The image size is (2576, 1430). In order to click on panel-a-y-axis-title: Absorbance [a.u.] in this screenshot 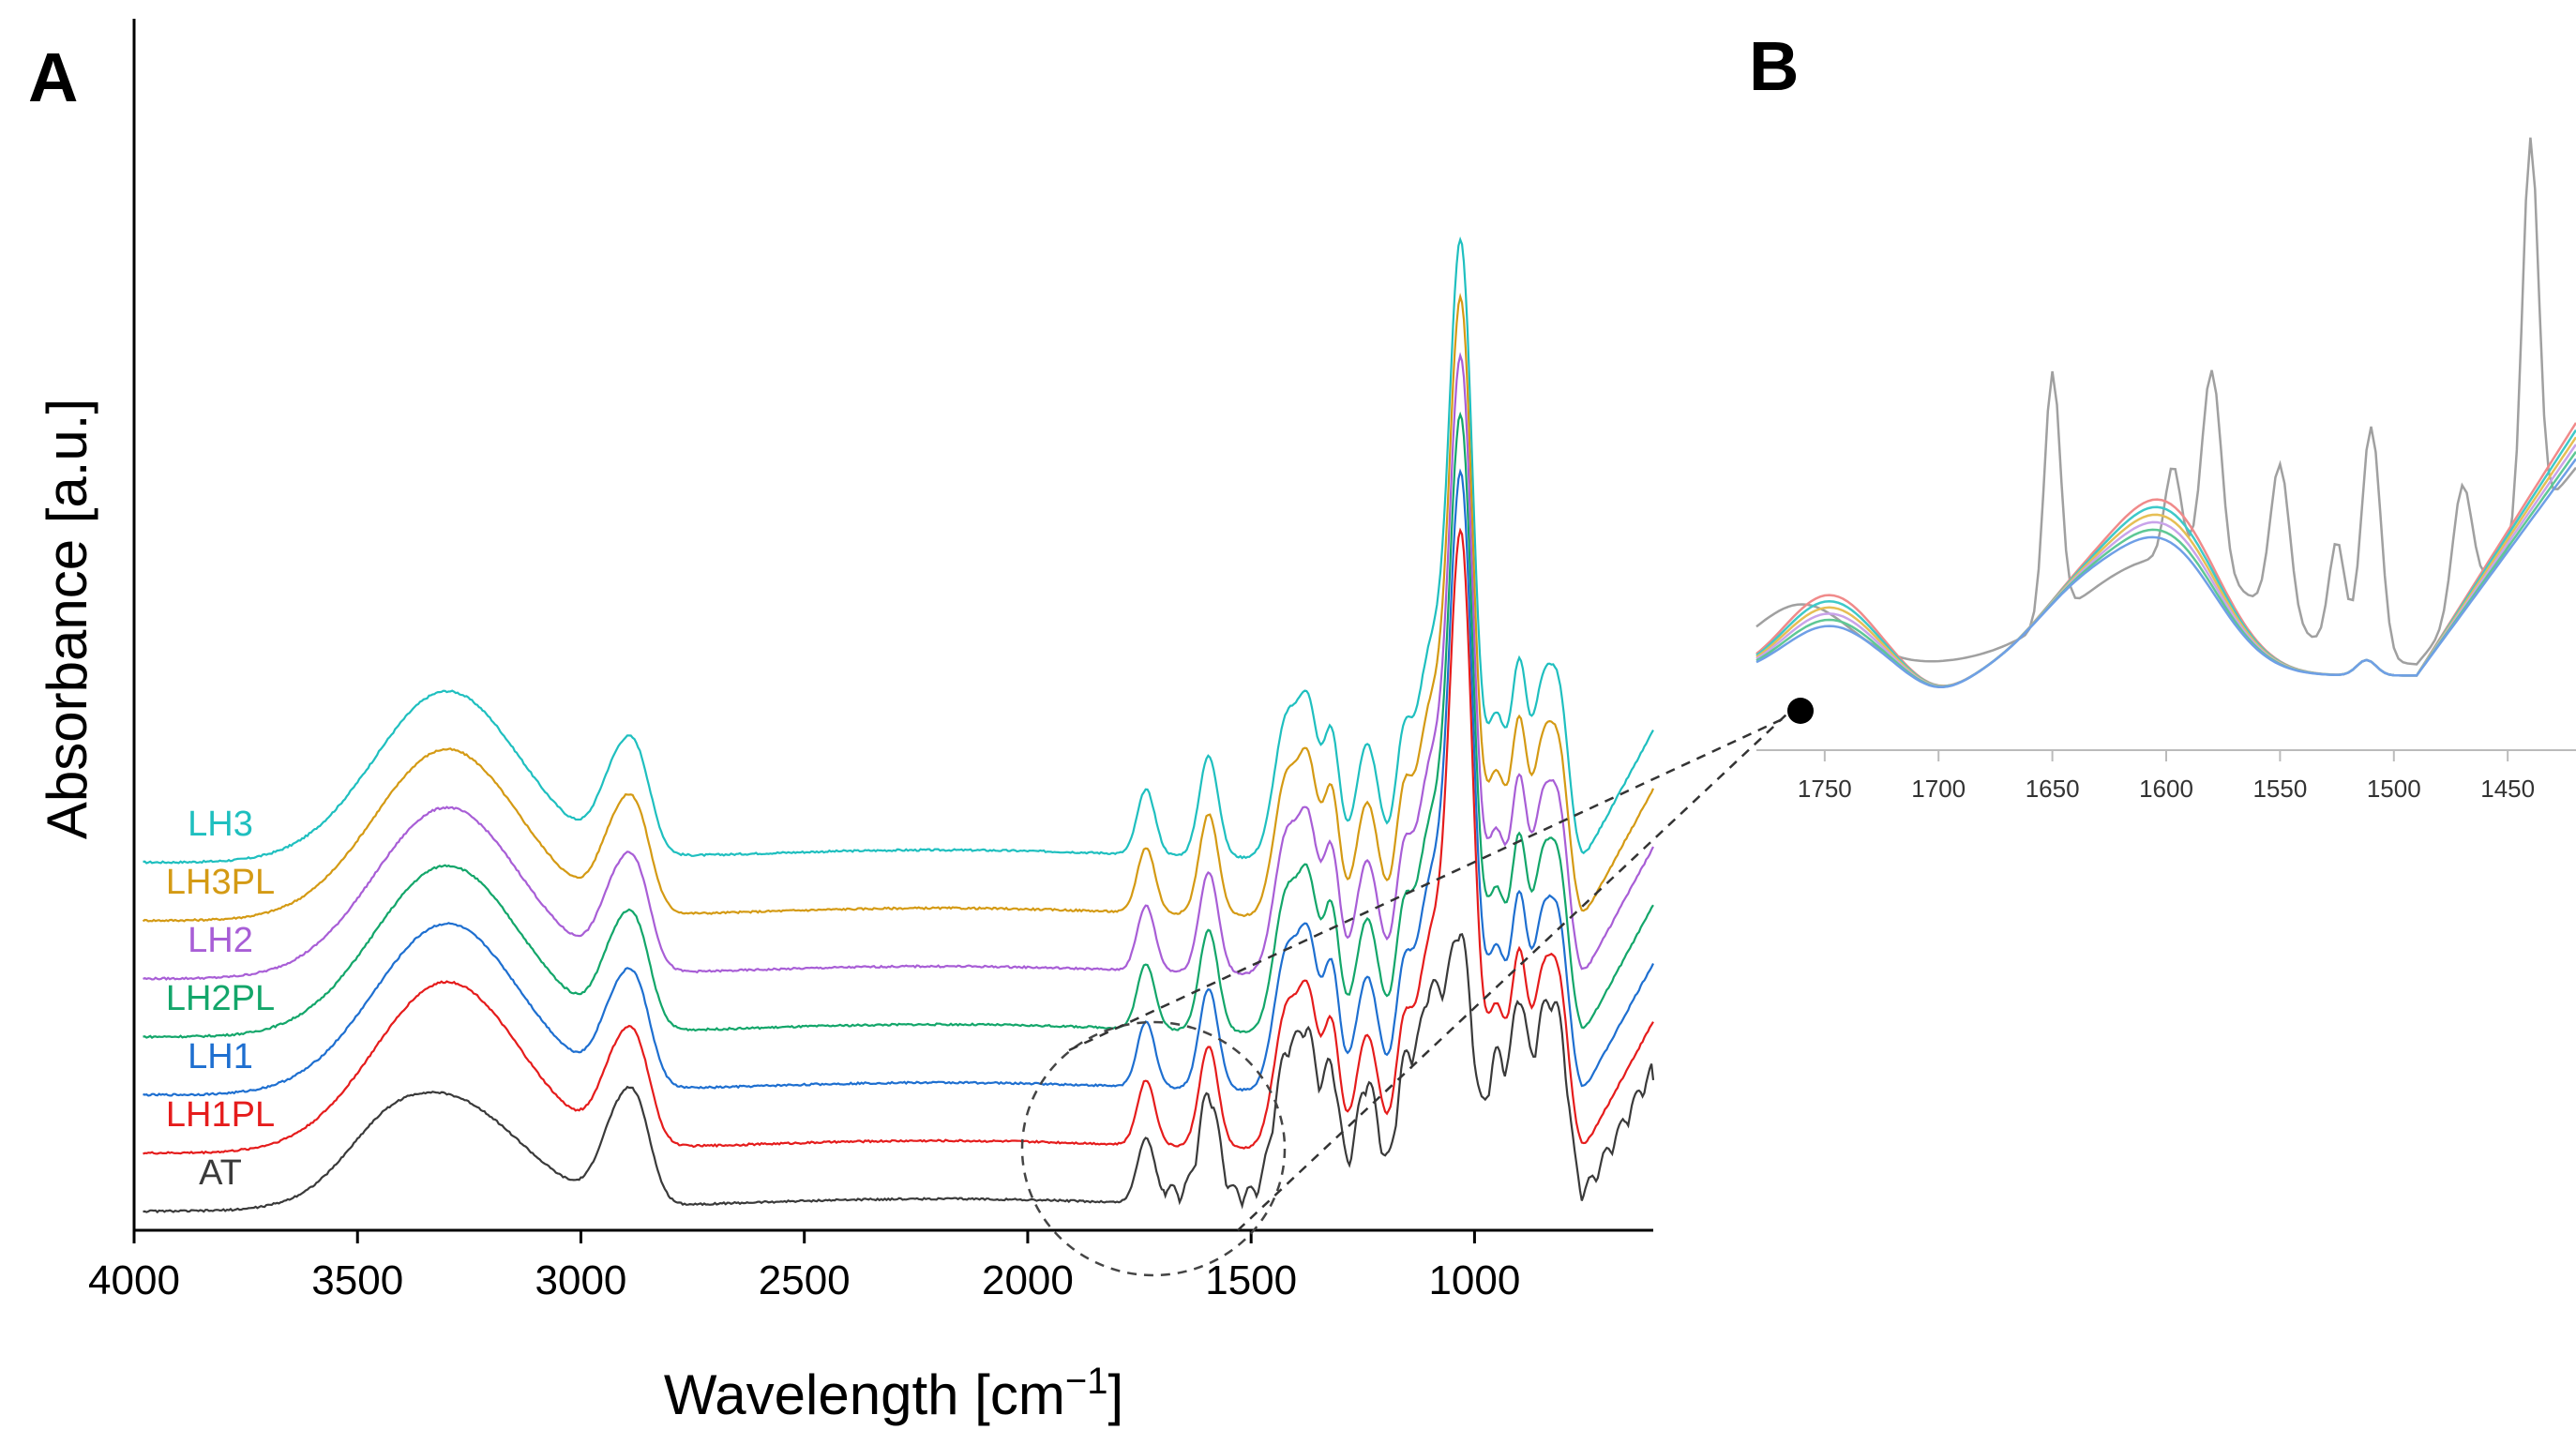, I will do `click(67, 619)`.